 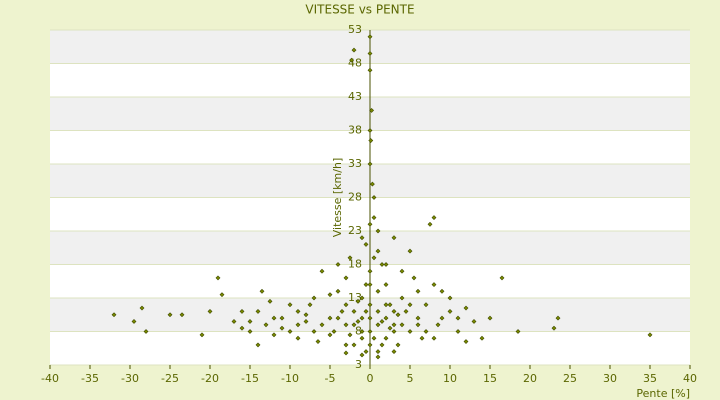 What do you see at coordinates (690, 378) in the screenshot?
I see `x-tick-label: 40` at bounding box center [690, 378].